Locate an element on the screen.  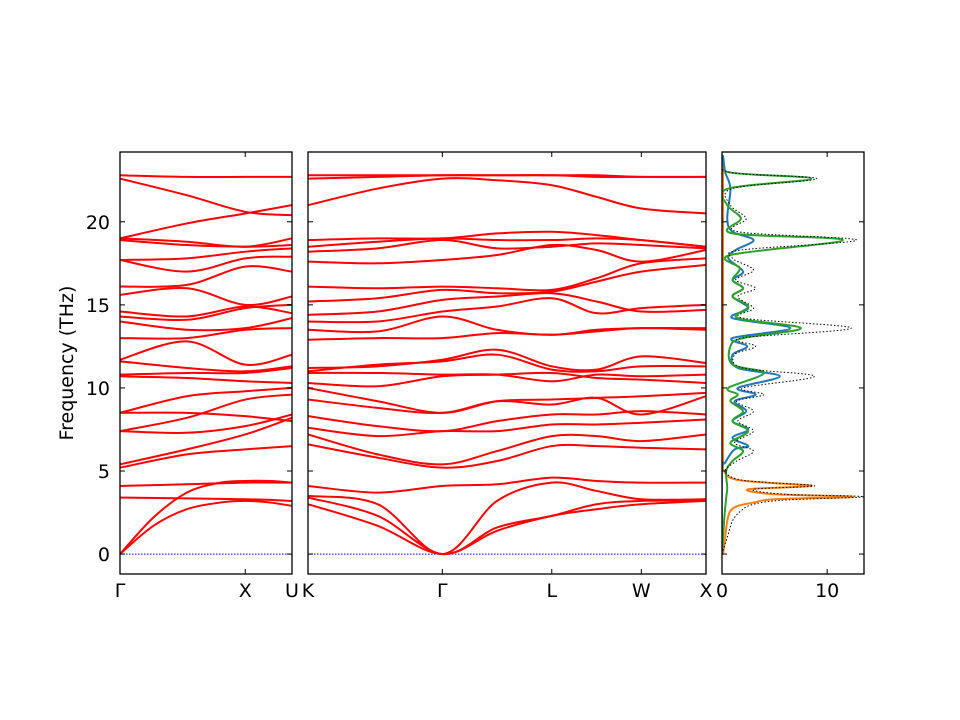
panel-dos: 0 10 is located at coordinates (790, 376).